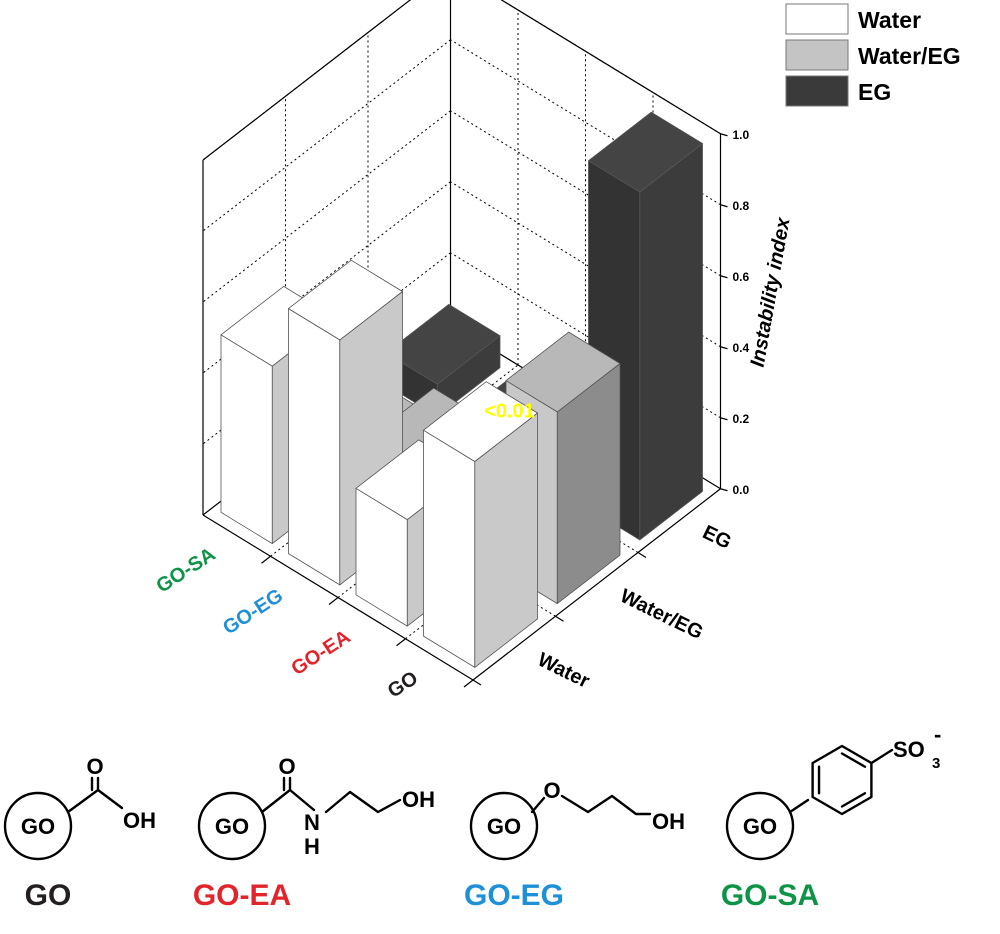 The height and width of the screenshot is (934, 1000). What do you see at coordinates (741, 277) in the screenshot?
I see `z-tick-label: 0.6` at bounding box center [741, 277].